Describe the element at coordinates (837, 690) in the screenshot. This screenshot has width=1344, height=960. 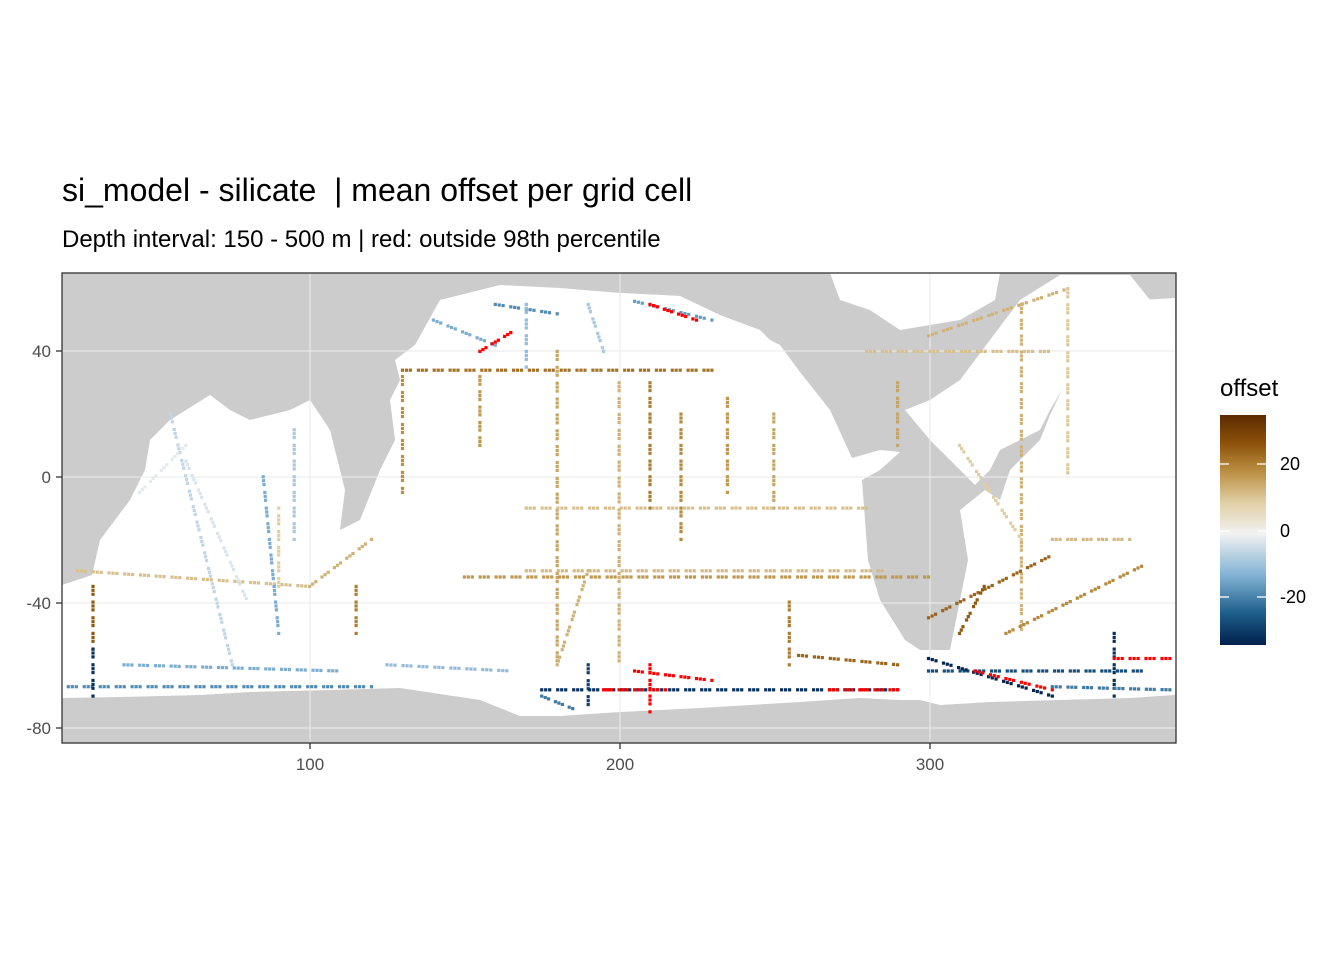
I see `outlier-cell` at that location.